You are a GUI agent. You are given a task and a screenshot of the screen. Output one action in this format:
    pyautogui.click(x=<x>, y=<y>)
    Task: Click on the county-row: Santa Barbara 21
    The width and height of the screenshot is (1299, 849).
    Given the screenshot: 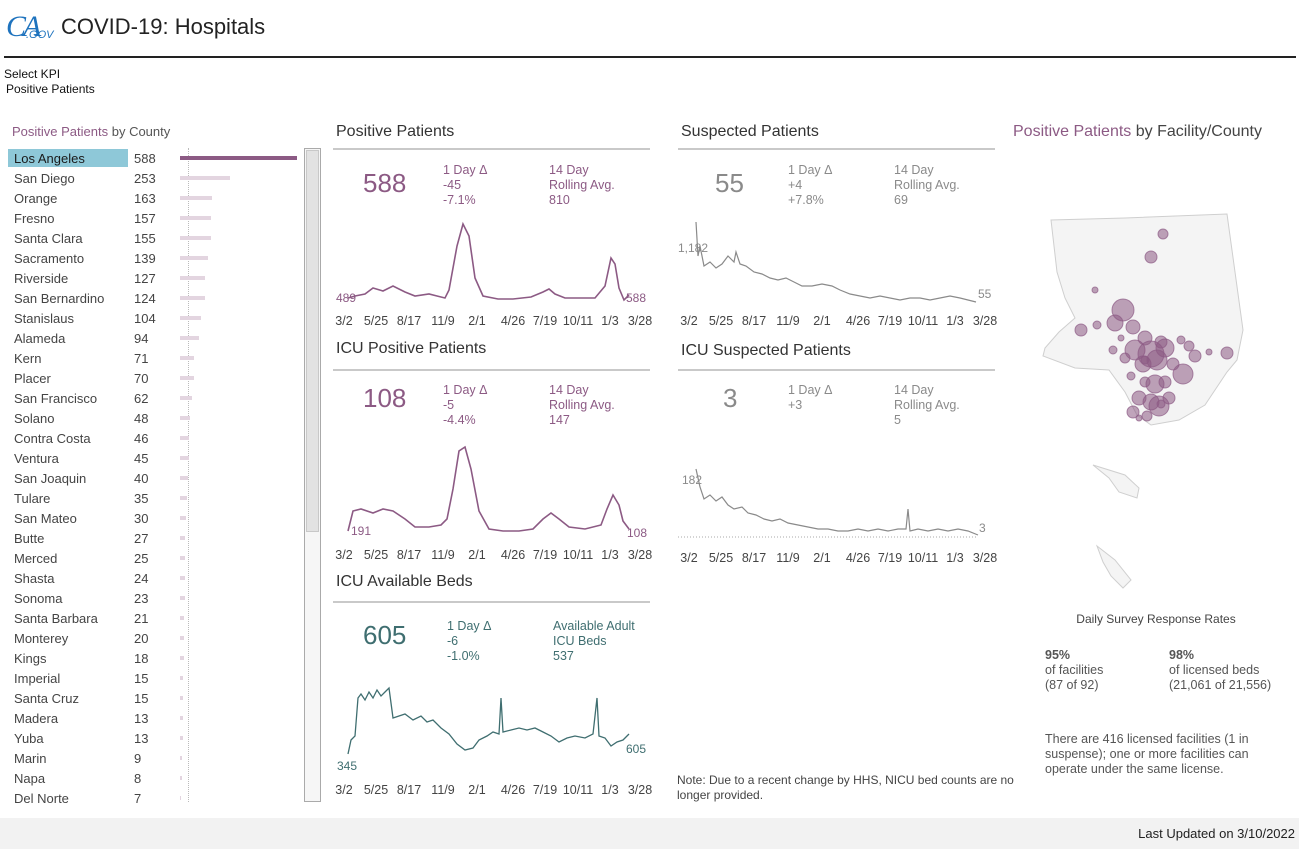 What is the action you would take?
    pyautogui.click(x=155, y=618)
    